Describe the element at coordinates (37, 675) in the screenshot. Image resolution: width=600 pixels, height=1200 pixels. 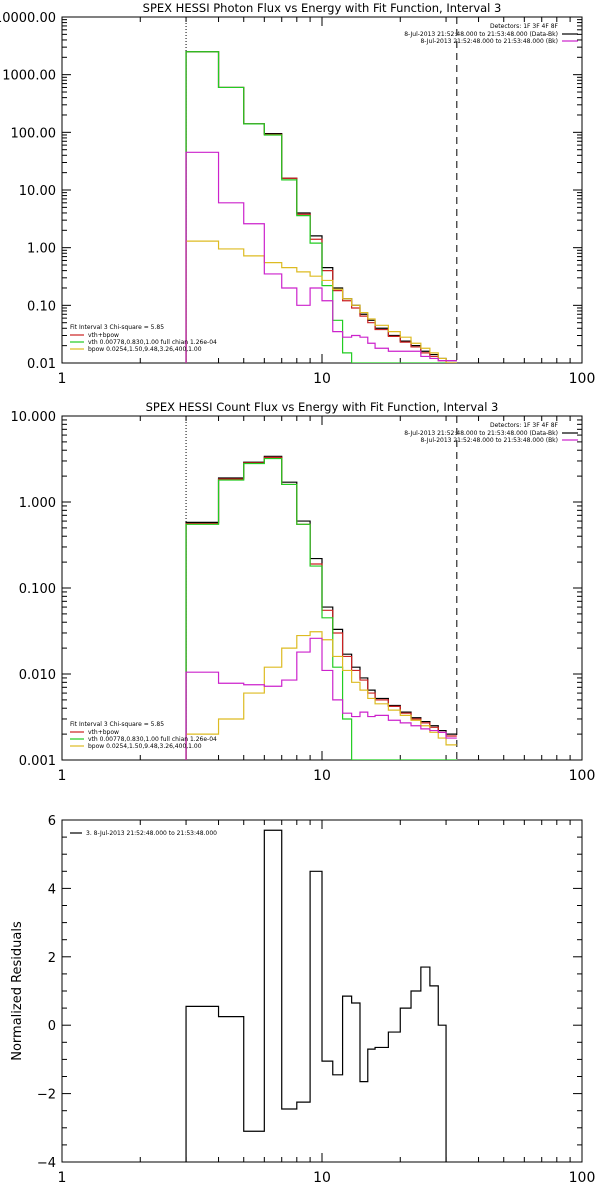
I see `y-tick-label: 0.010` at that location.